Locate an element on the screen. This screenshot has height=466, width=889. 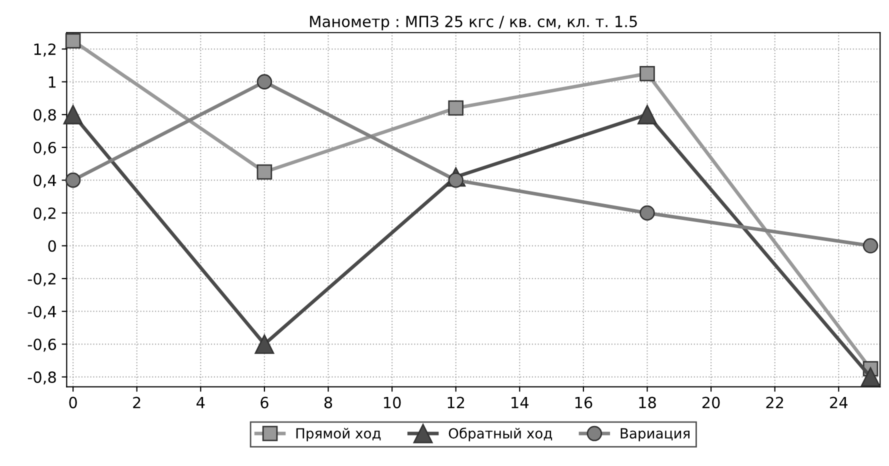
legend-label: Обратный ход is located at coordinates (500, 435).